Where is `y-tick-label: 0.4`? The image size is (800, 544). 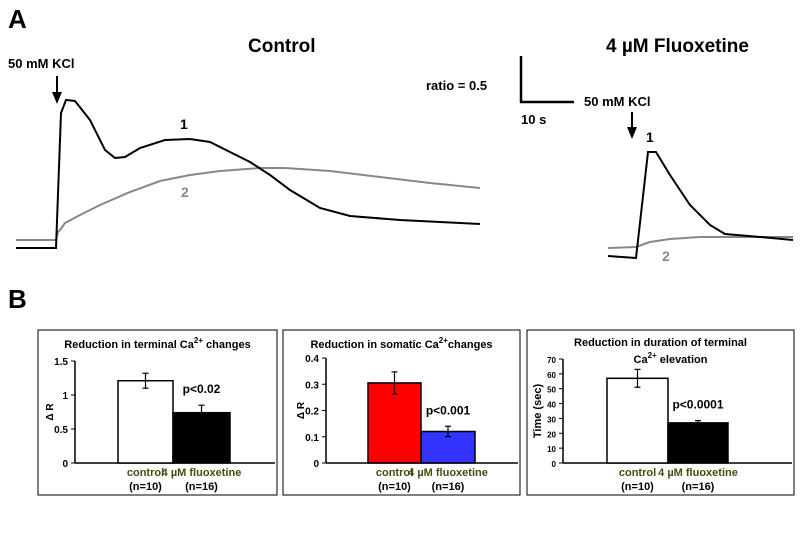
y-tick-label: 0.4 is located at coordinates (312, 359).